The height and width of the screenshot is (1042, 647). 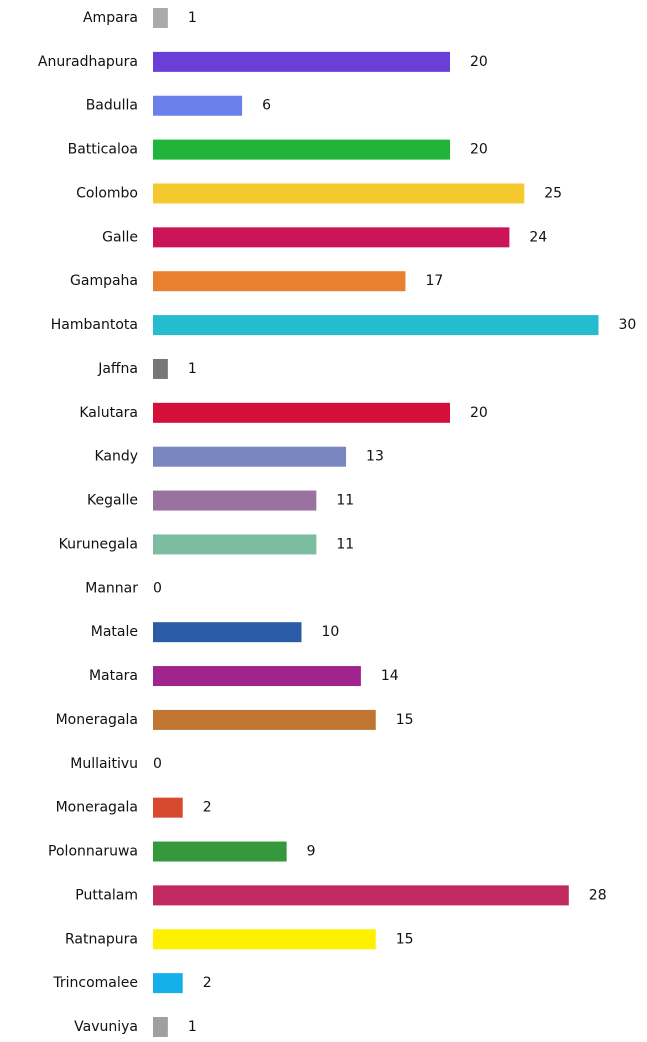 I want to click on category-label: Colombo, so click(x=107, y=193).